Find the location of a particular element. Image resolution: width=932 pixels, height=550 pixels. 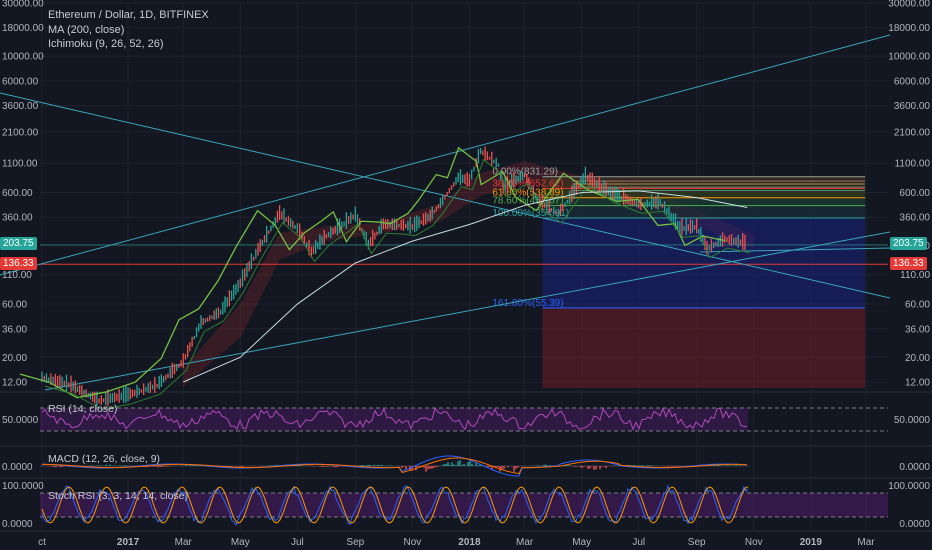

y-tick-left: 600.00 is located at coordinates (17, 193).